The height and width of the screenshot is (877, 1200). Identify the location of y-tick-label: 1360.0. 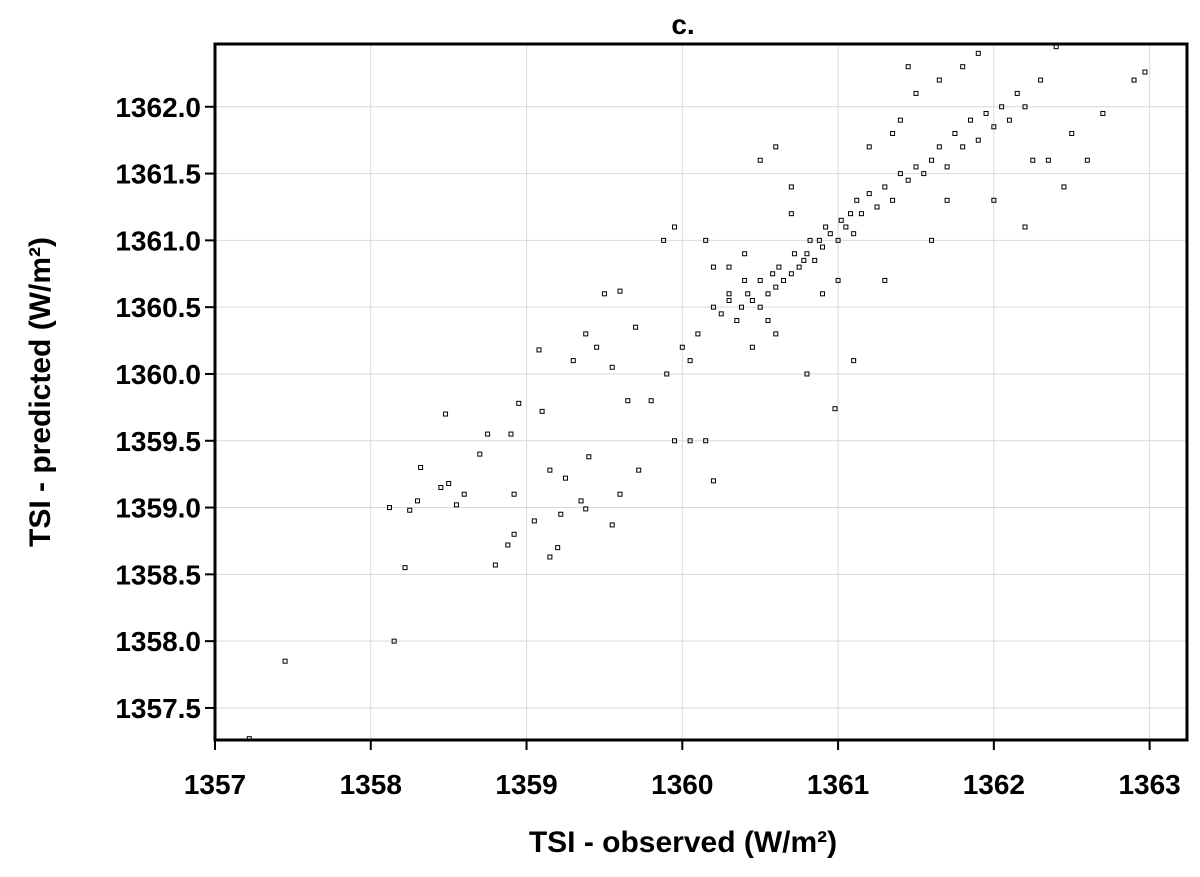
(158, 374).